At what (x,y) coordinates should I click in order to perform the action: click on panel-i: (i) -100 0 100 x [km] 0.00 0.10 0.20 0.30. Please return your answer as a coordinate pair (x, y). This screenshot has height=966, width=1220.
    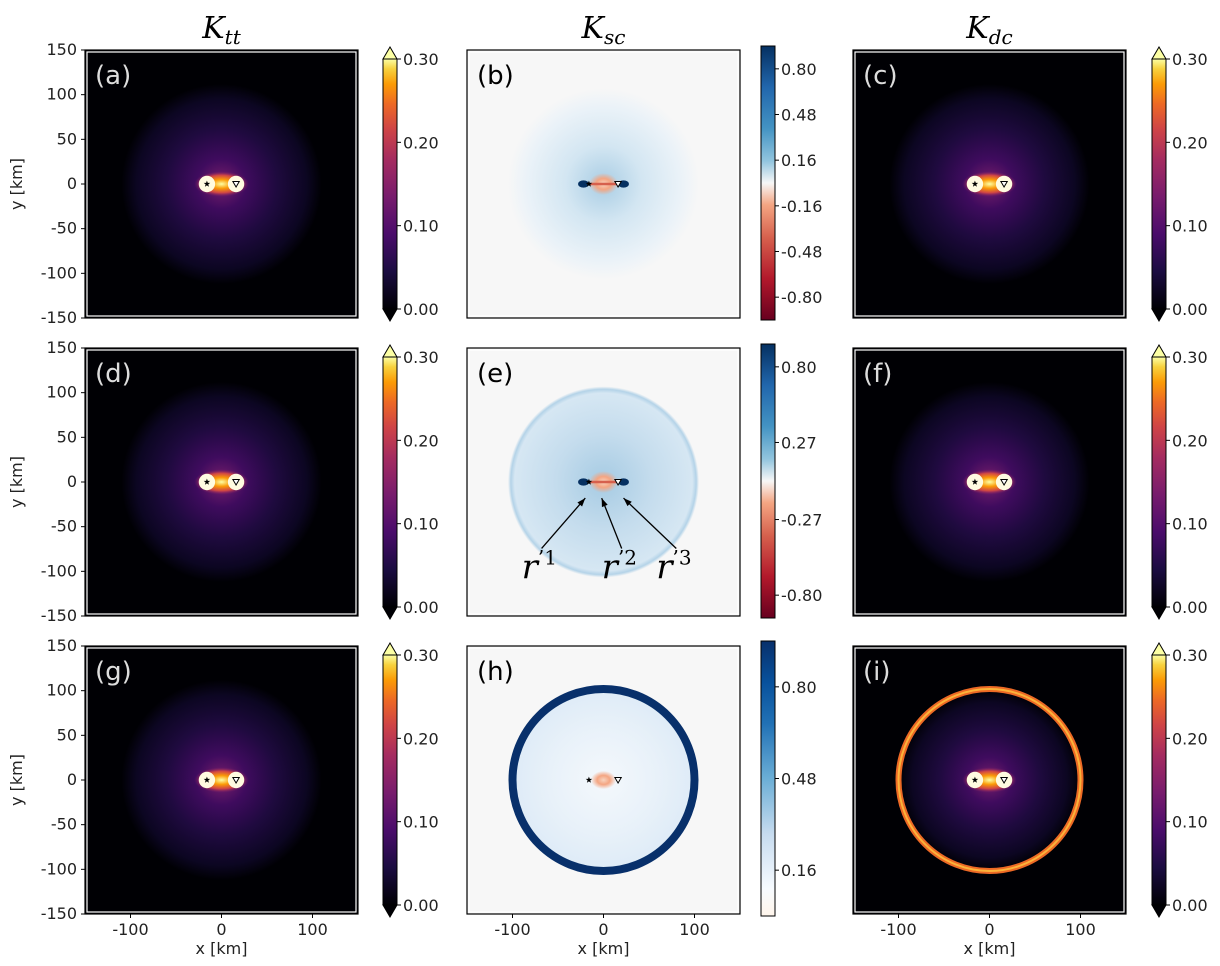
    Looking at the image, I should click on (1030, 800).